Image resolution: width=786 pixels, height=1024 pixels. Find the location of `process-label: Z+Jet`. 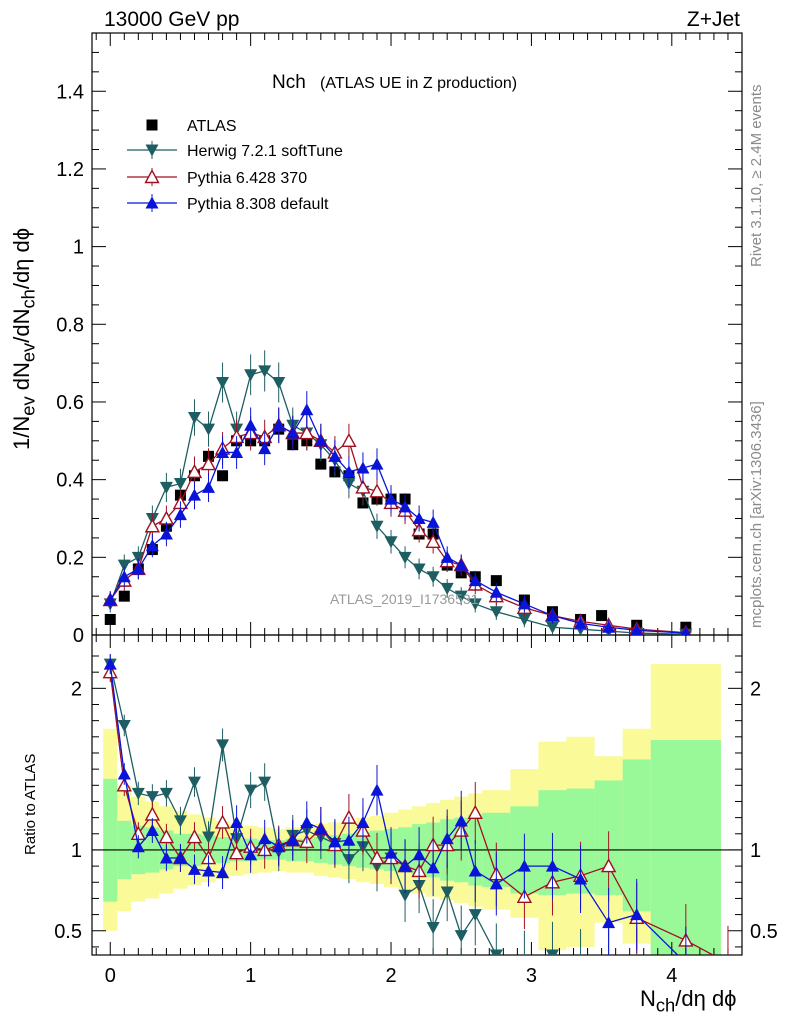

process-label: Z+Jet is located at coordinates (713, 19).